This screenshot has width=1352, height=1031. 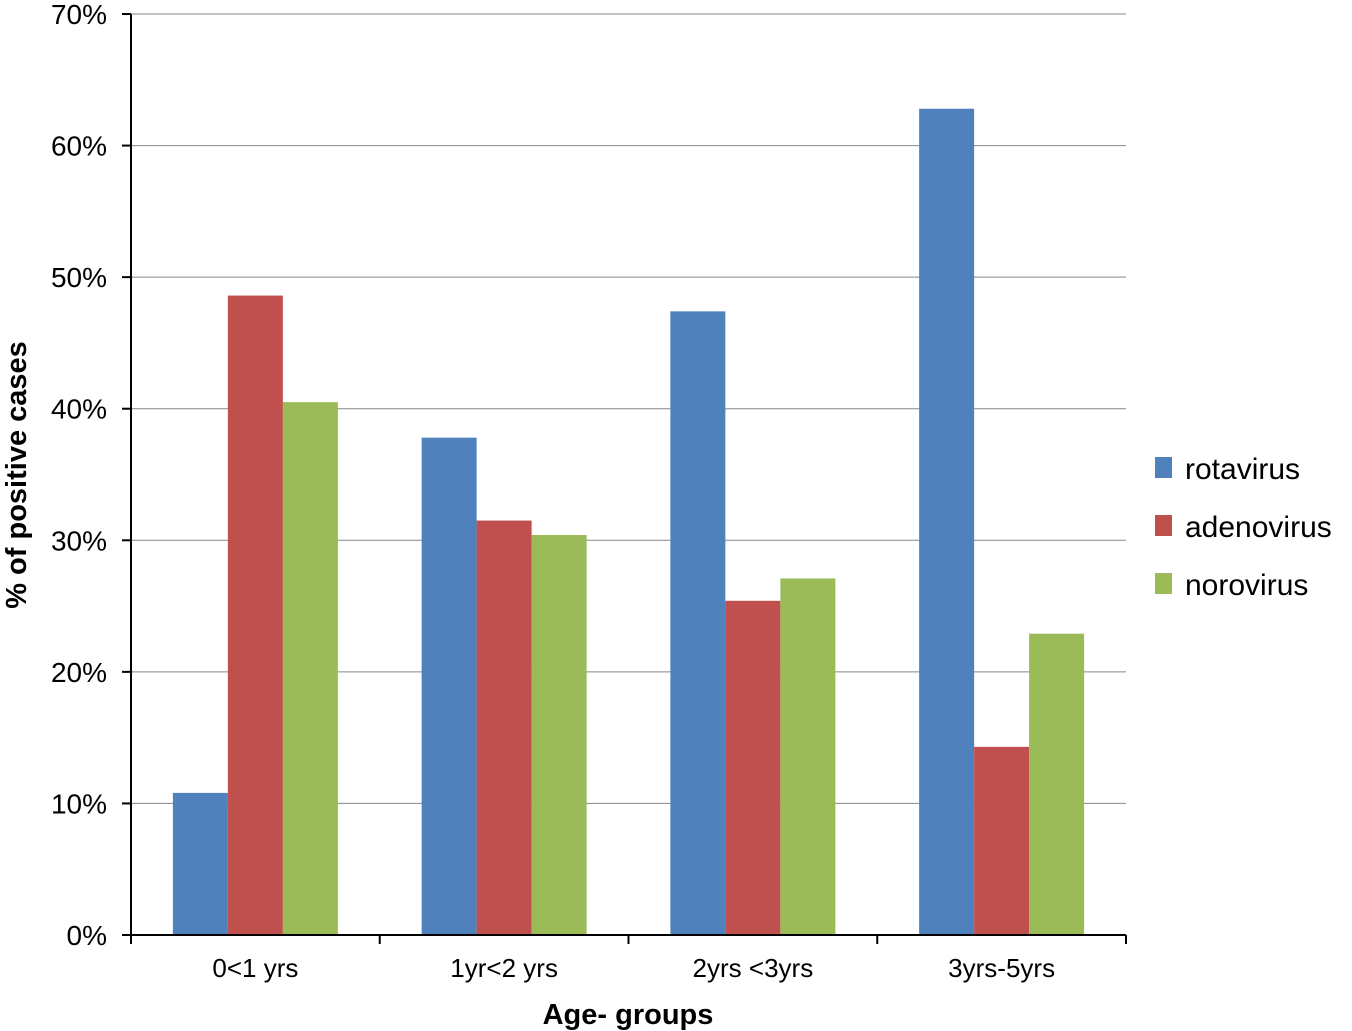 What do you see at coordinates (79, 672) in the screenshot?
I see `y-tick-label: 20%` at bounding box center [79, 672].